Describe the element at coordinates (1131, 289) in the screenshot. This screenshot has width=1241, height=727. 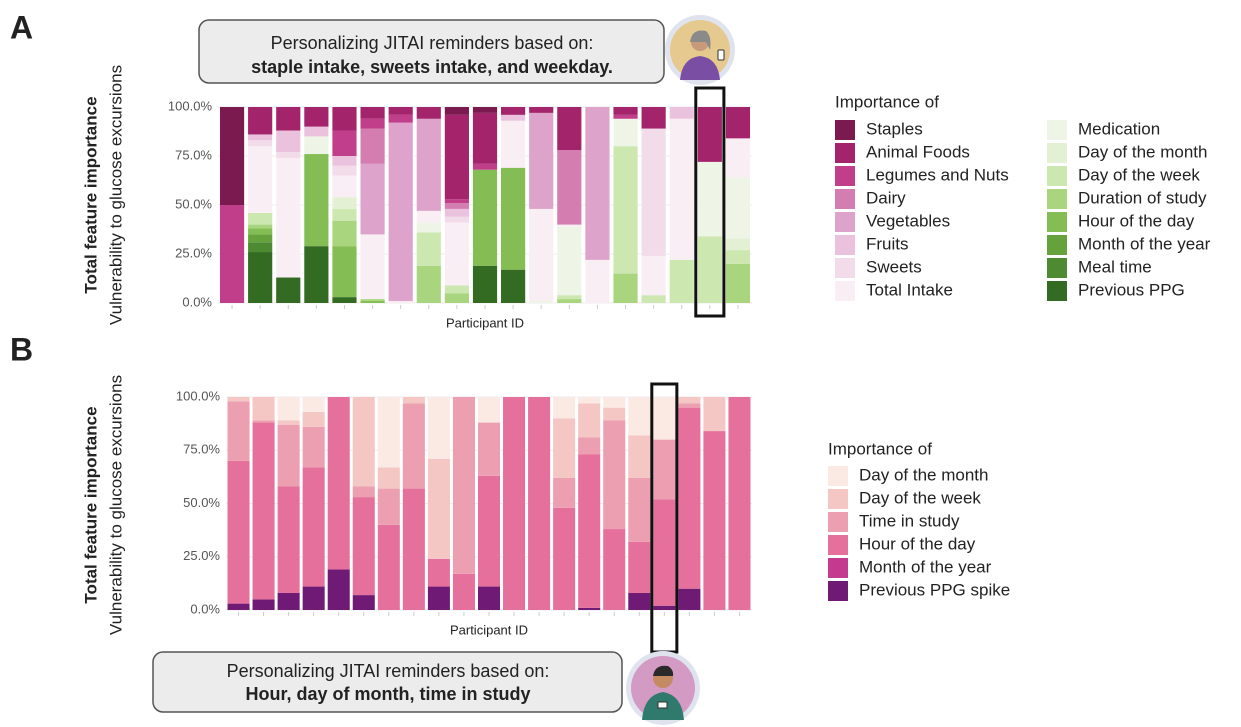
I see `legend-label: Previous PPG` at that location.